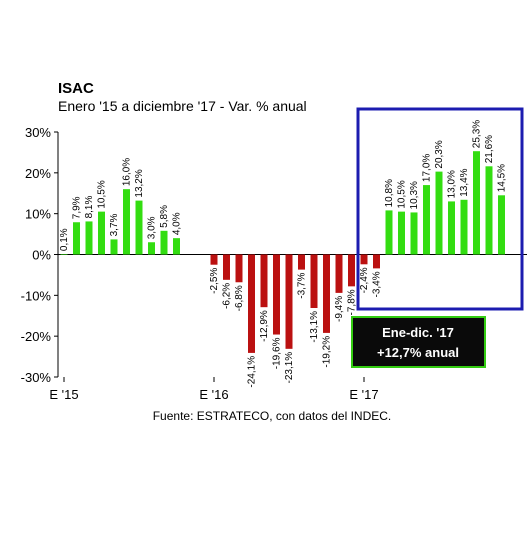 The image size is (530, 535). I want to click on y-tick-label: -30%, so click(36, 377).